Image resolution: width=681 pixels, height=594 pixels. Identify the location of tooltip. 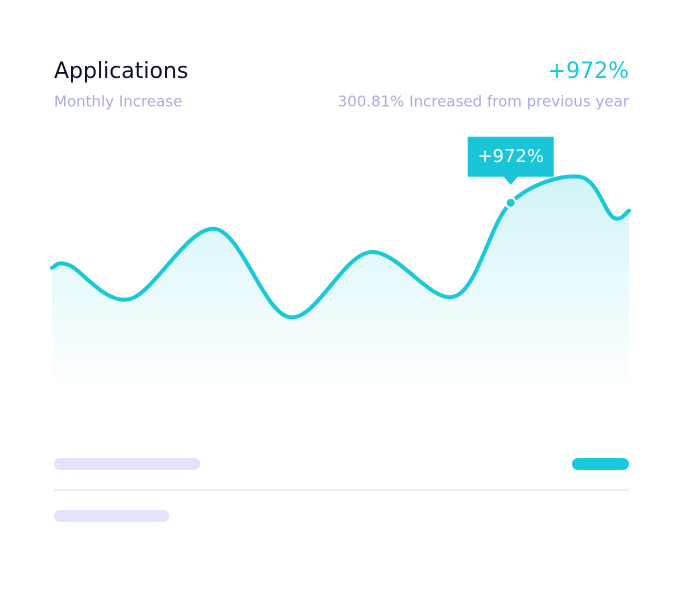
(510, 160).